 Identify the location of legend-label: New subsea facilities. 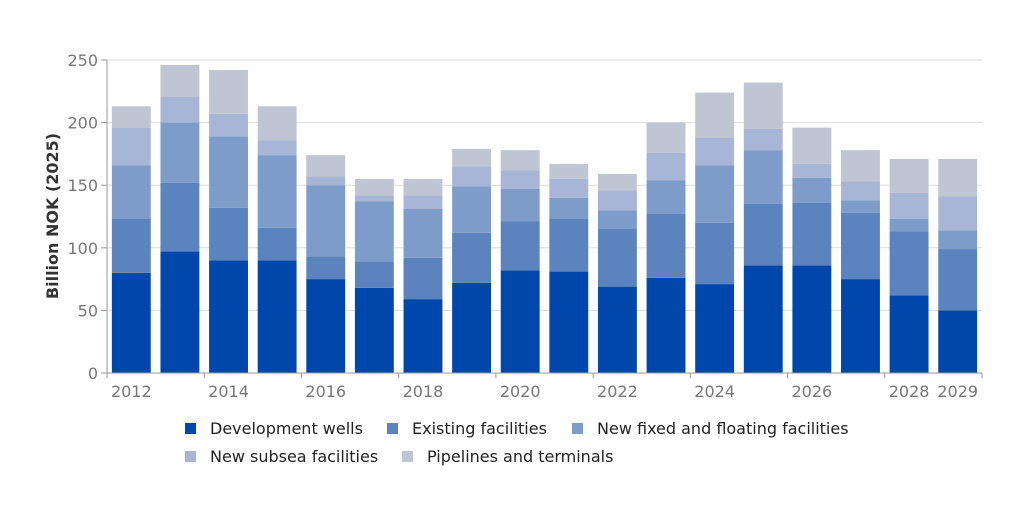
(294, 456).